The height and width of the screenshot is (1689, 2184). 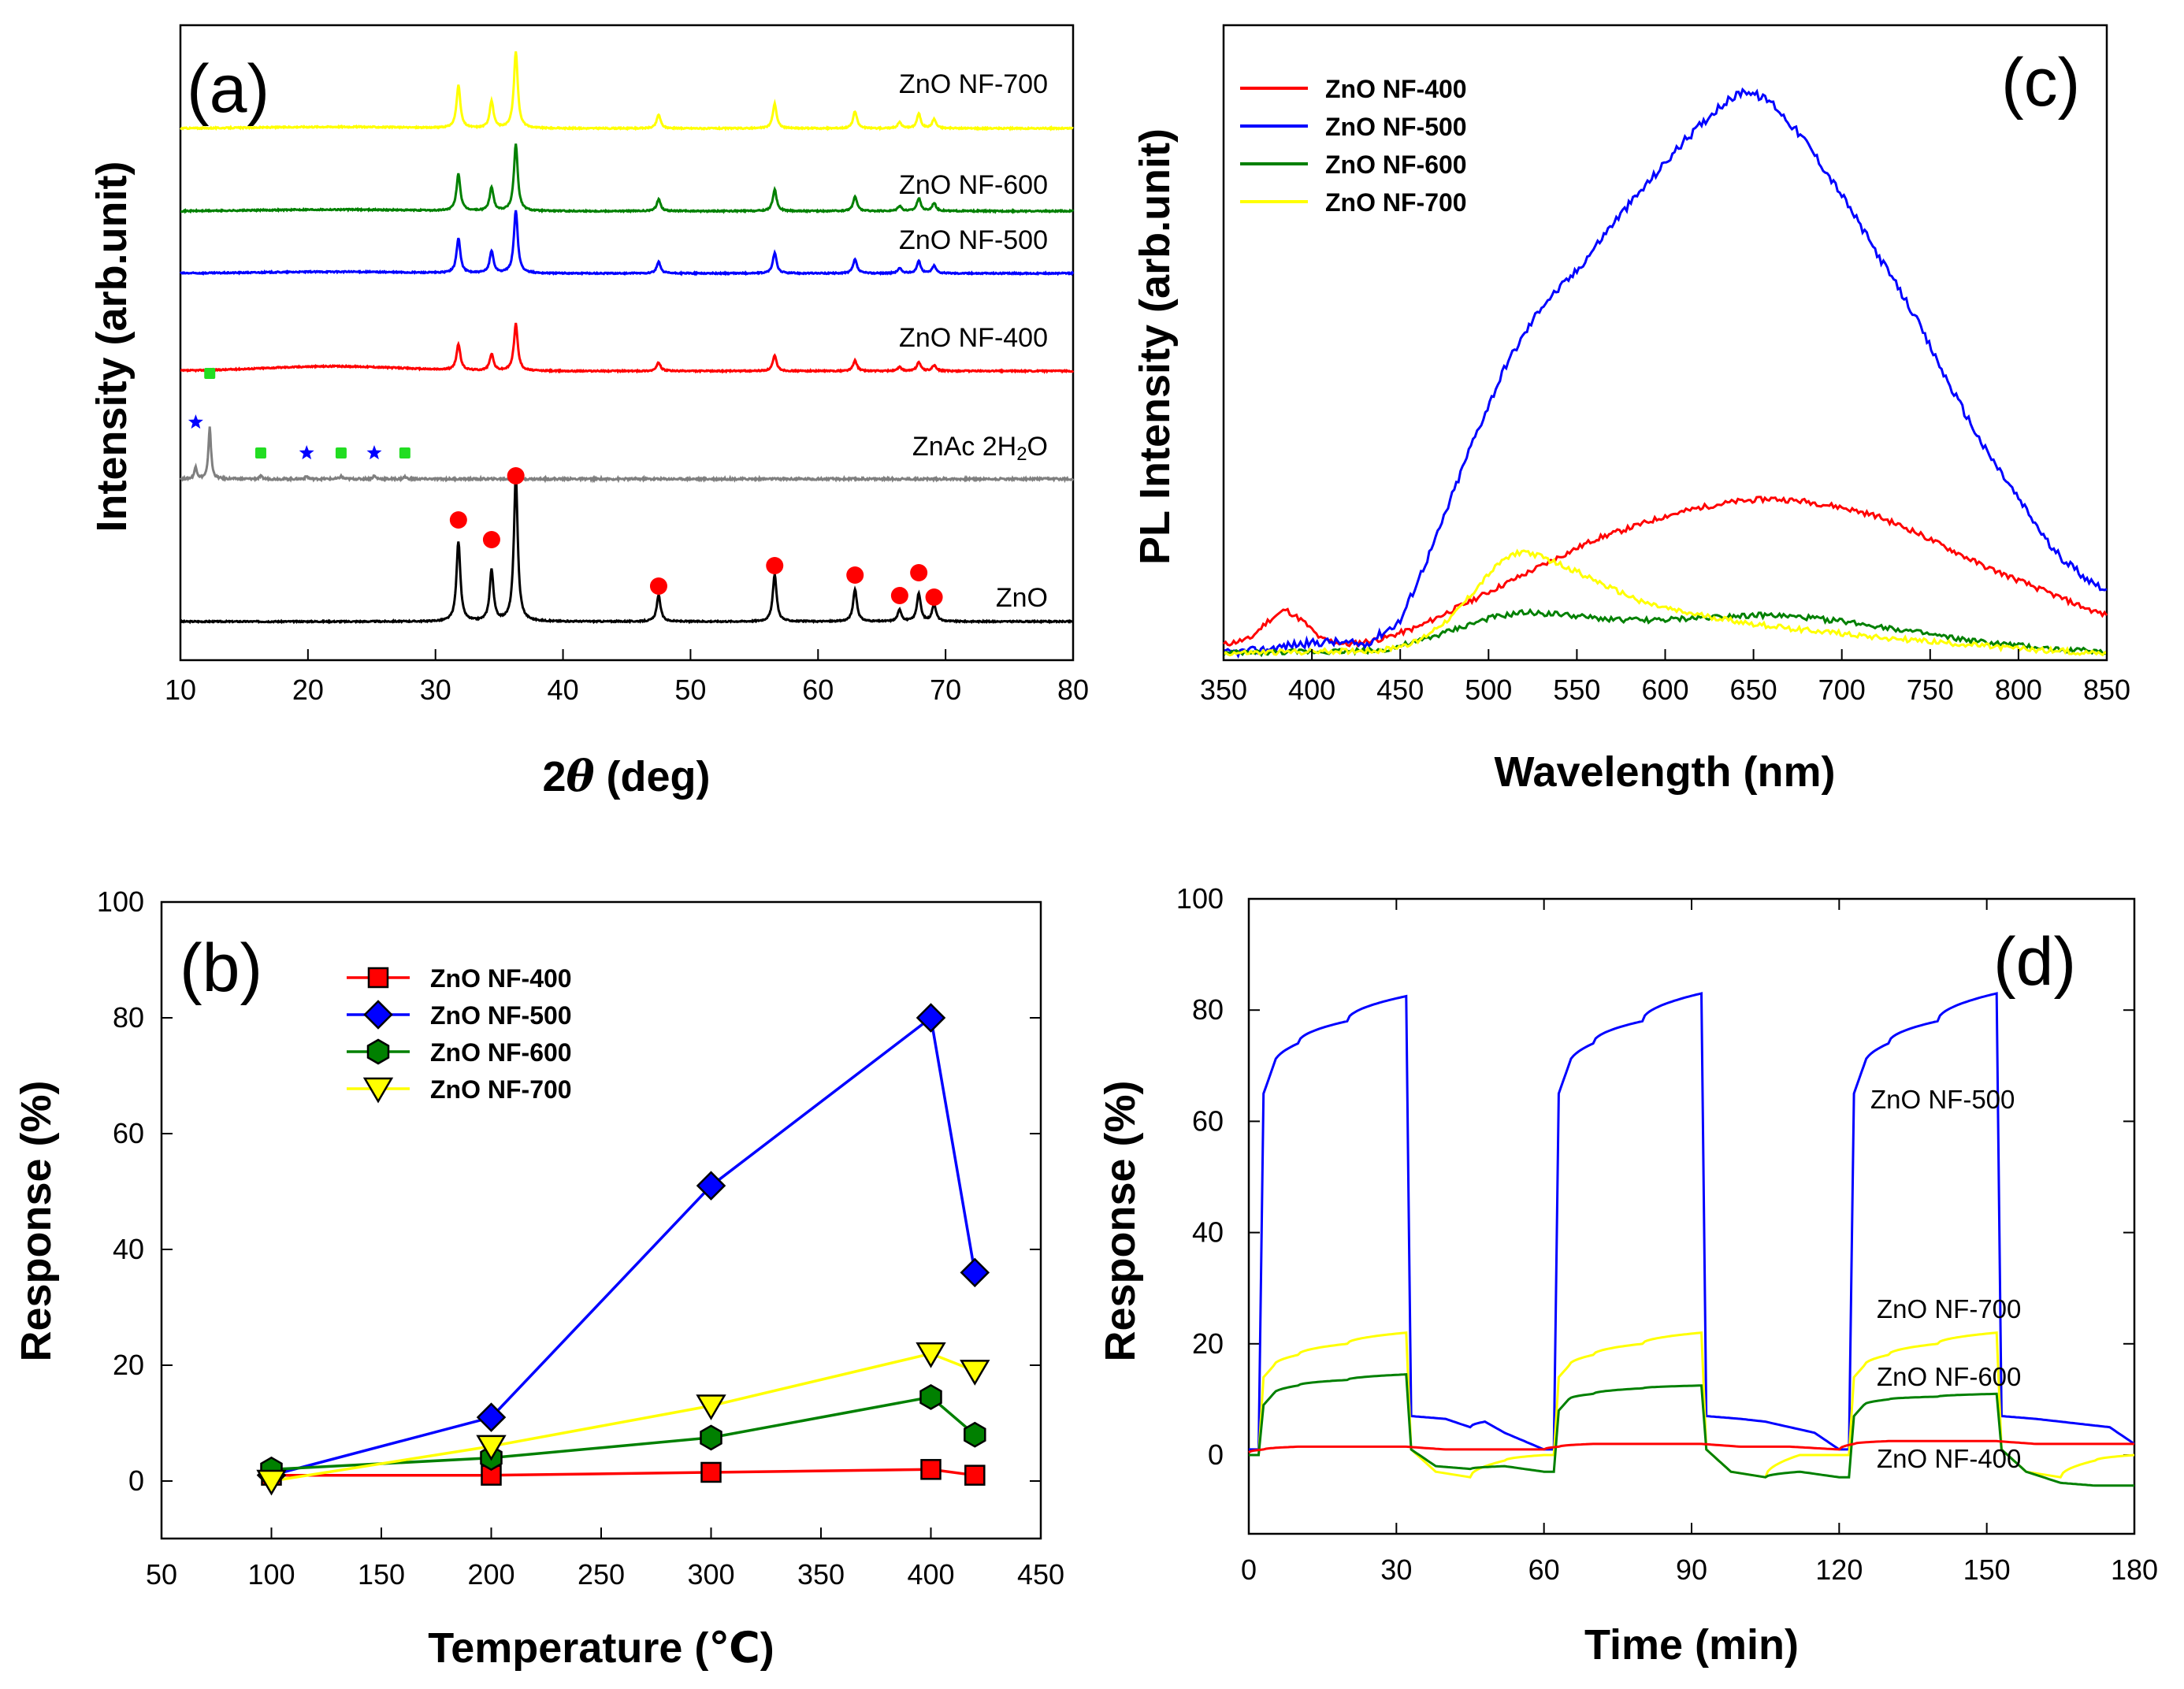 What do you see at coordinates (1223, 690) in the screenshot?
I see `c-tick-label: 350` at bounding box center [1223, 690].